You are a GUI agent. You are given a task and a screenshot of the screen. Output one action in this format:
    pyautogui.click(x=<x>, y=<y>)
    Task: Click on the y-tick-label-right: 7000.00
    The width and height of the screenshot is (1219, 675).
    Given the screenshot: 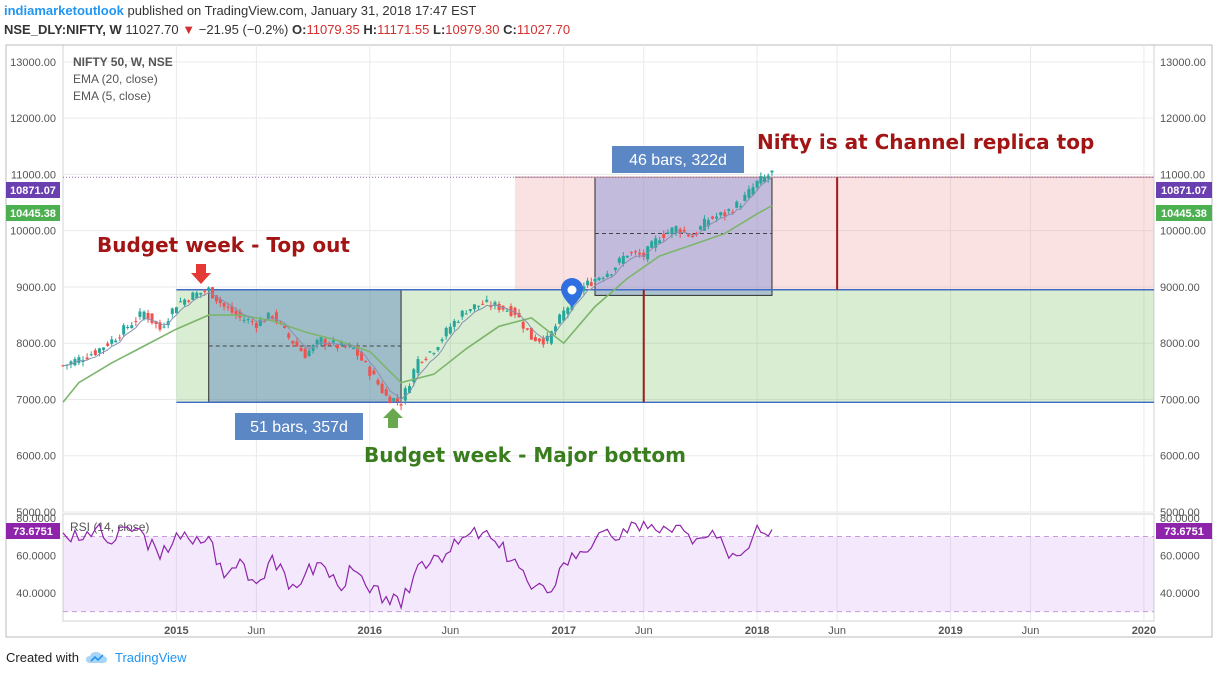 What is the action you would take?
    pyautogui.click(x=1180, y=400)
    